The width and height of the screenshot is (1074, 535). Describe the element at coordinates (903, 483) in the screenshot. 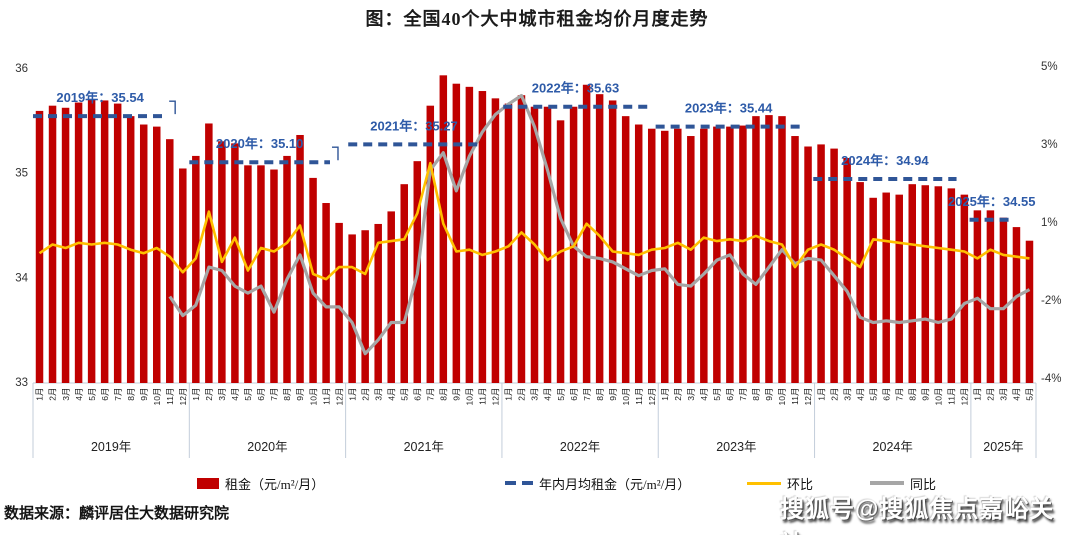

I see `legend-item-yoy: 同比` at that location.